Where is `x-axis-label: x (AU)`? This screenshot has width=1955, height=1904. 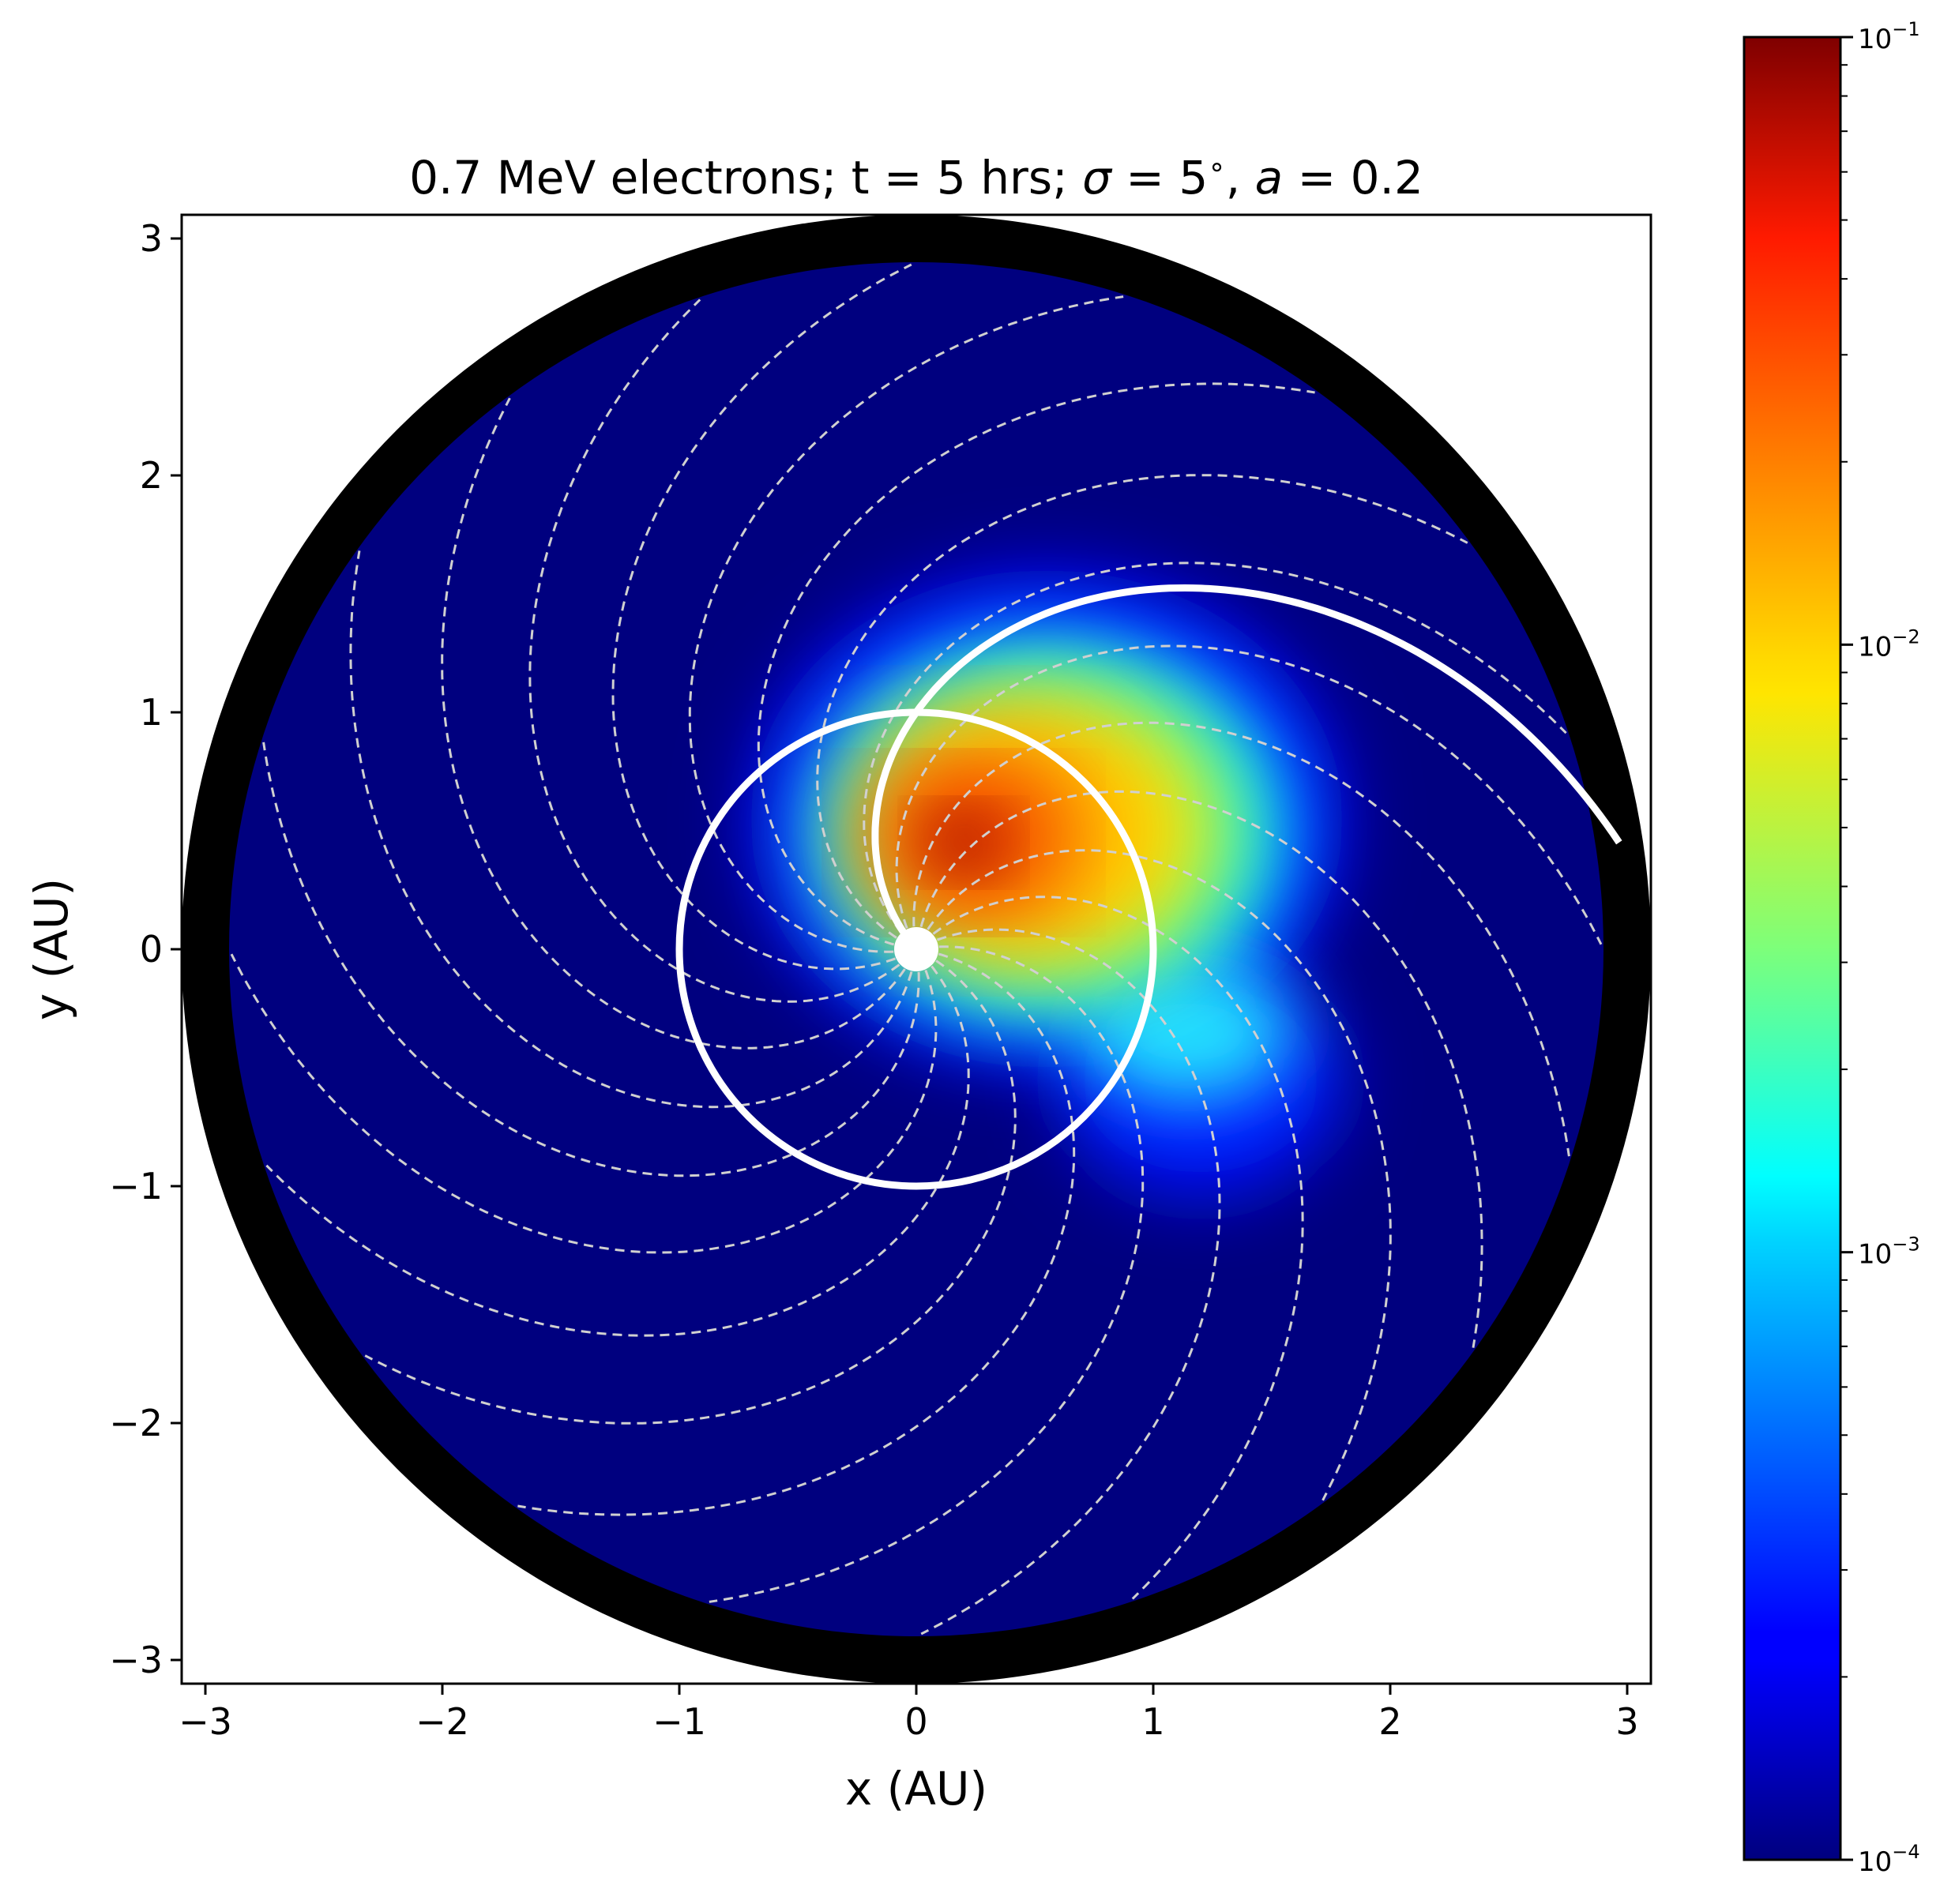 x-axis-label: x (AU) is located at coordinates (916, 1789).